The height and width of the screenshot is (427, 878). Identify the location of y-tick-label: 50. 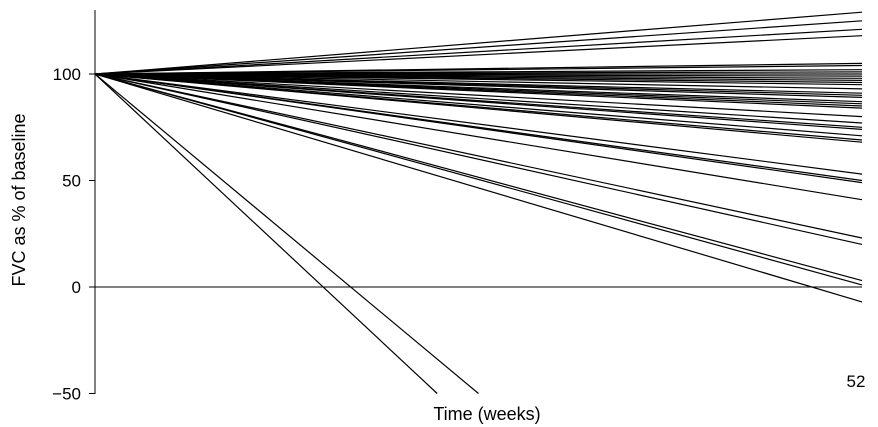
(71, 181).